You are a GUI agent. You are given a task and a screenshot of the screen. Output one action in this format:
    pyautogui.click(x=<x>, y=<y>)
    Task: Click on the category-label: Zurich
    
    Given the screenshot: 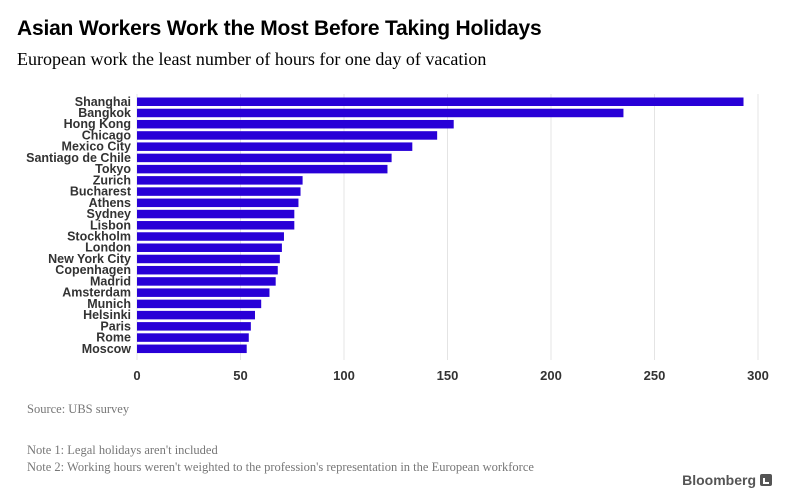 What is the action you would take?
    pyautogui.click(x=112, y=180)
    